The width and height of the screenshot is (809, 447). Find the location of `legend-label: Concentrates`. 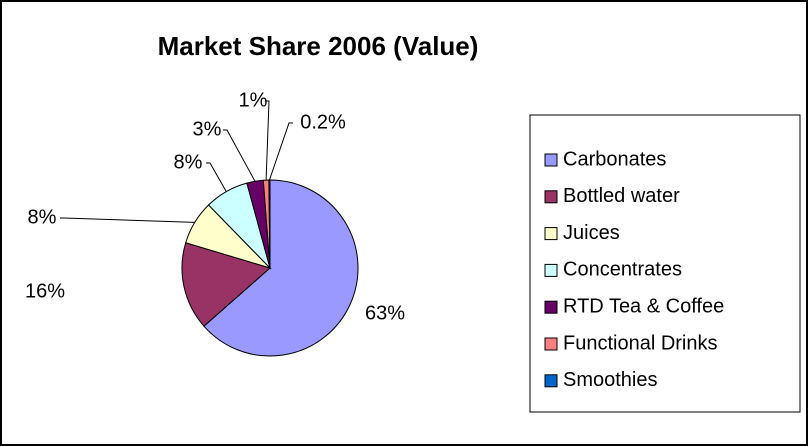

legend-label: Concentrates is located at coordinates (622, 270).